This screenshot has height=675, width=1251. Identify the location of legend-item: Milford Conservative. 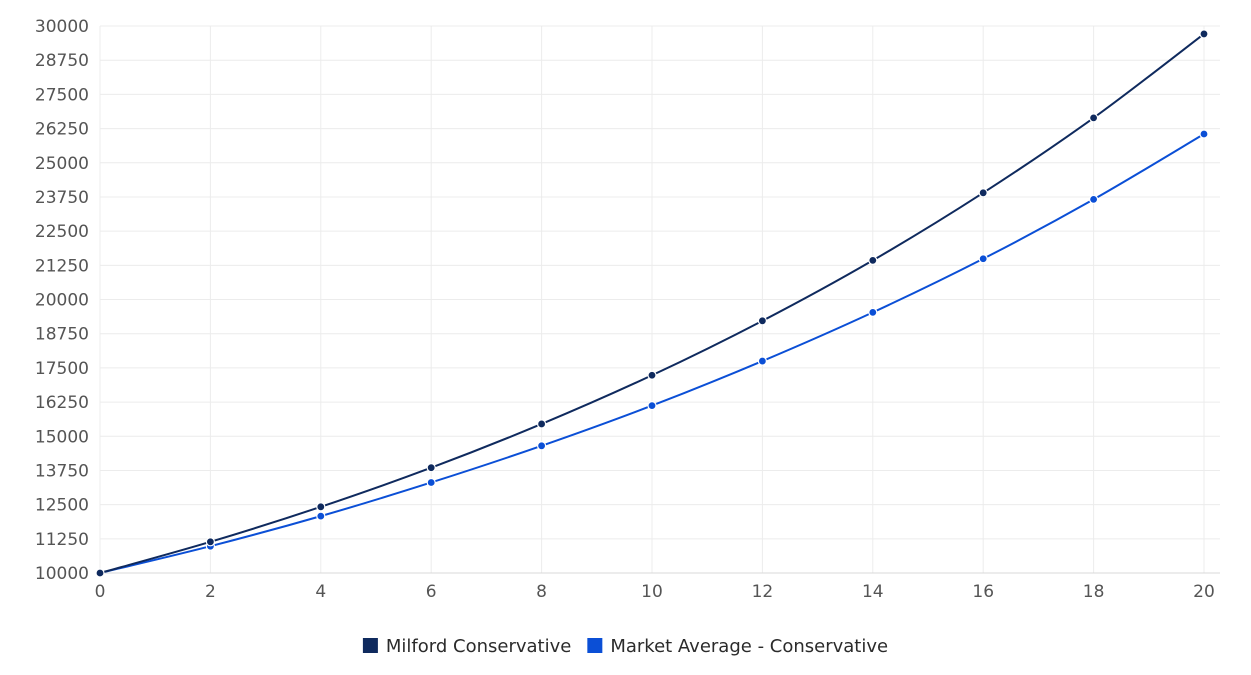
(466, 646).